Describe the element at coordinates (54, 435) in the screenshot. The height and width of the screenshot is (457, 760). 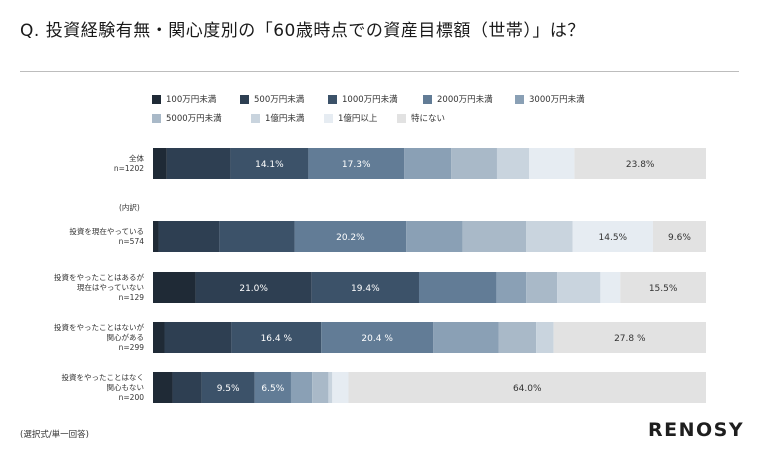
I see `footnote: (選択式/単一回答)` at that location.